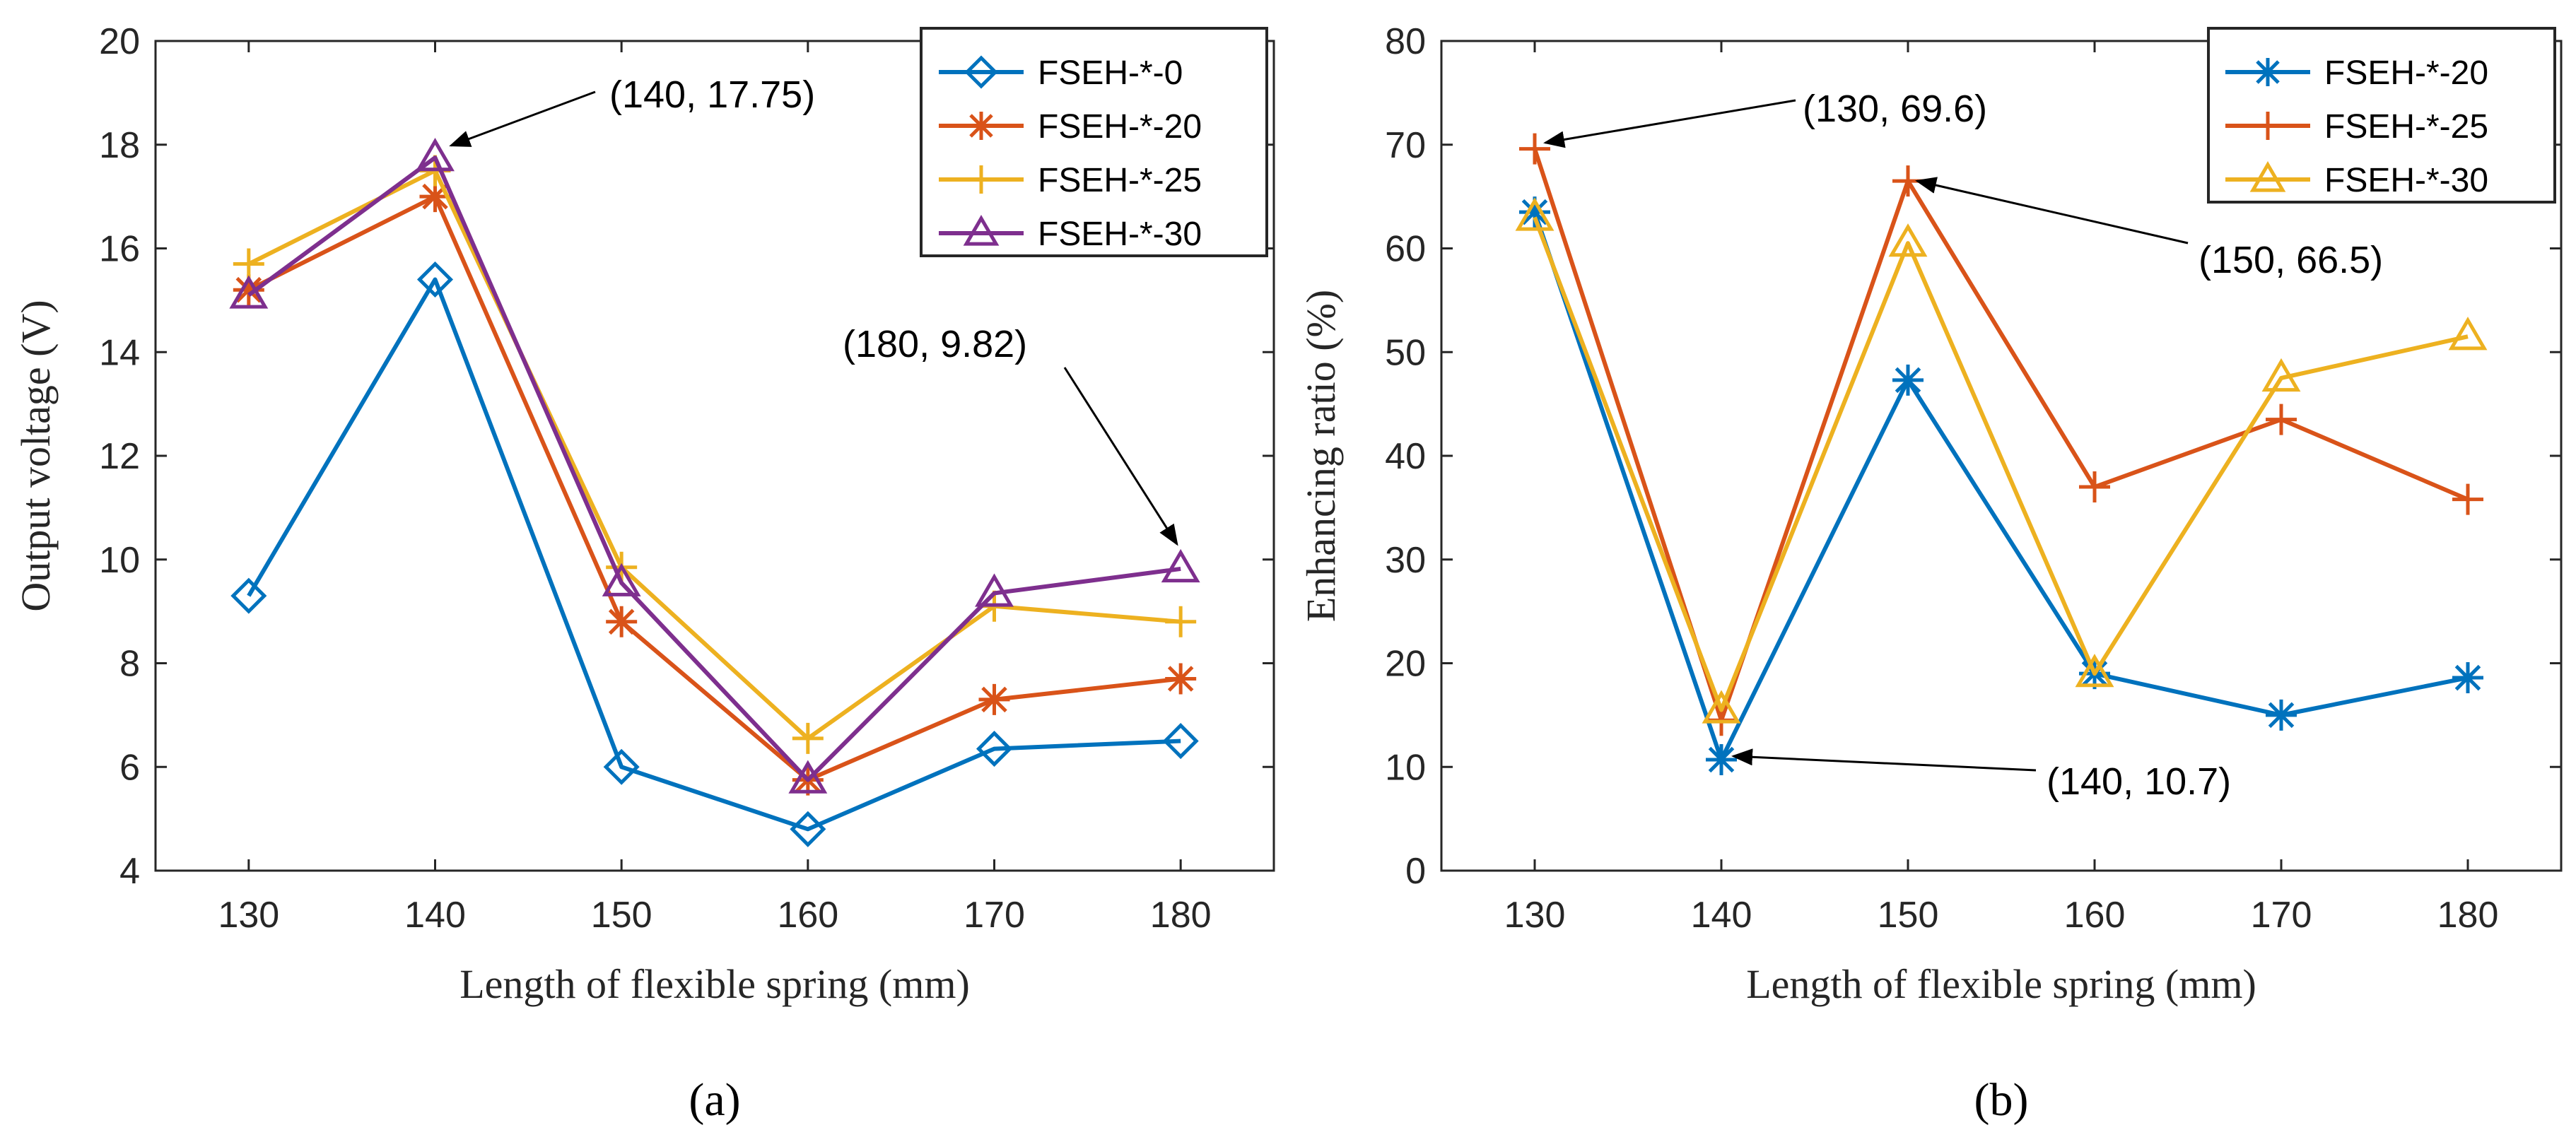 Image resolution: width=2576 pixels, height=1142 pixels. What do you see at coordinates (1181, 915) in the screenshot?
I see `chart-a-xtick-label: 180` at bounding box center [1181, 915].